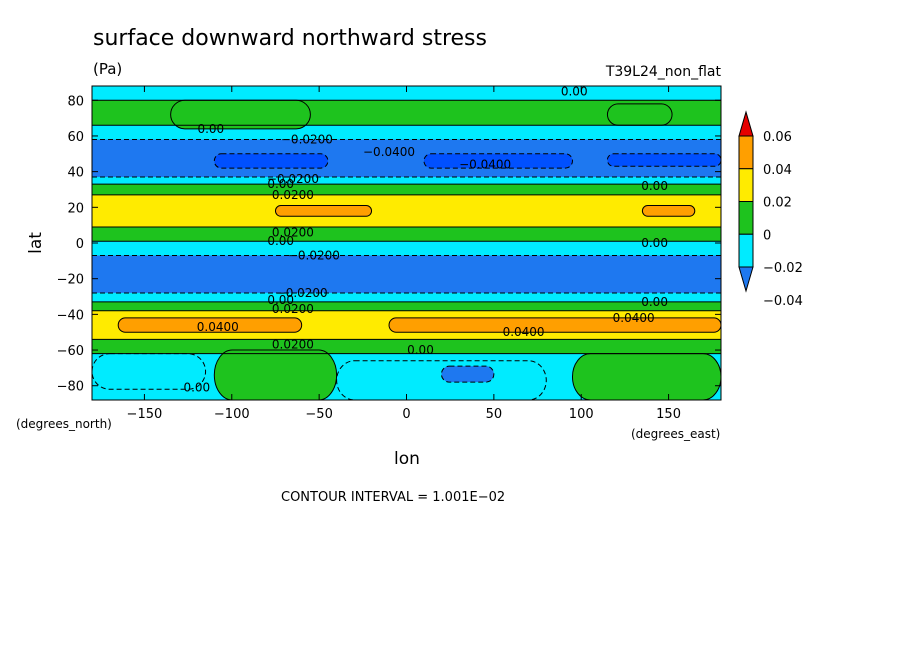 Image resolution: width=904 pixels, height=654 pixels. Describe the element at coordinates (746, 279) in the screenshot. I see `colorbar-extend-bottom` at that location.